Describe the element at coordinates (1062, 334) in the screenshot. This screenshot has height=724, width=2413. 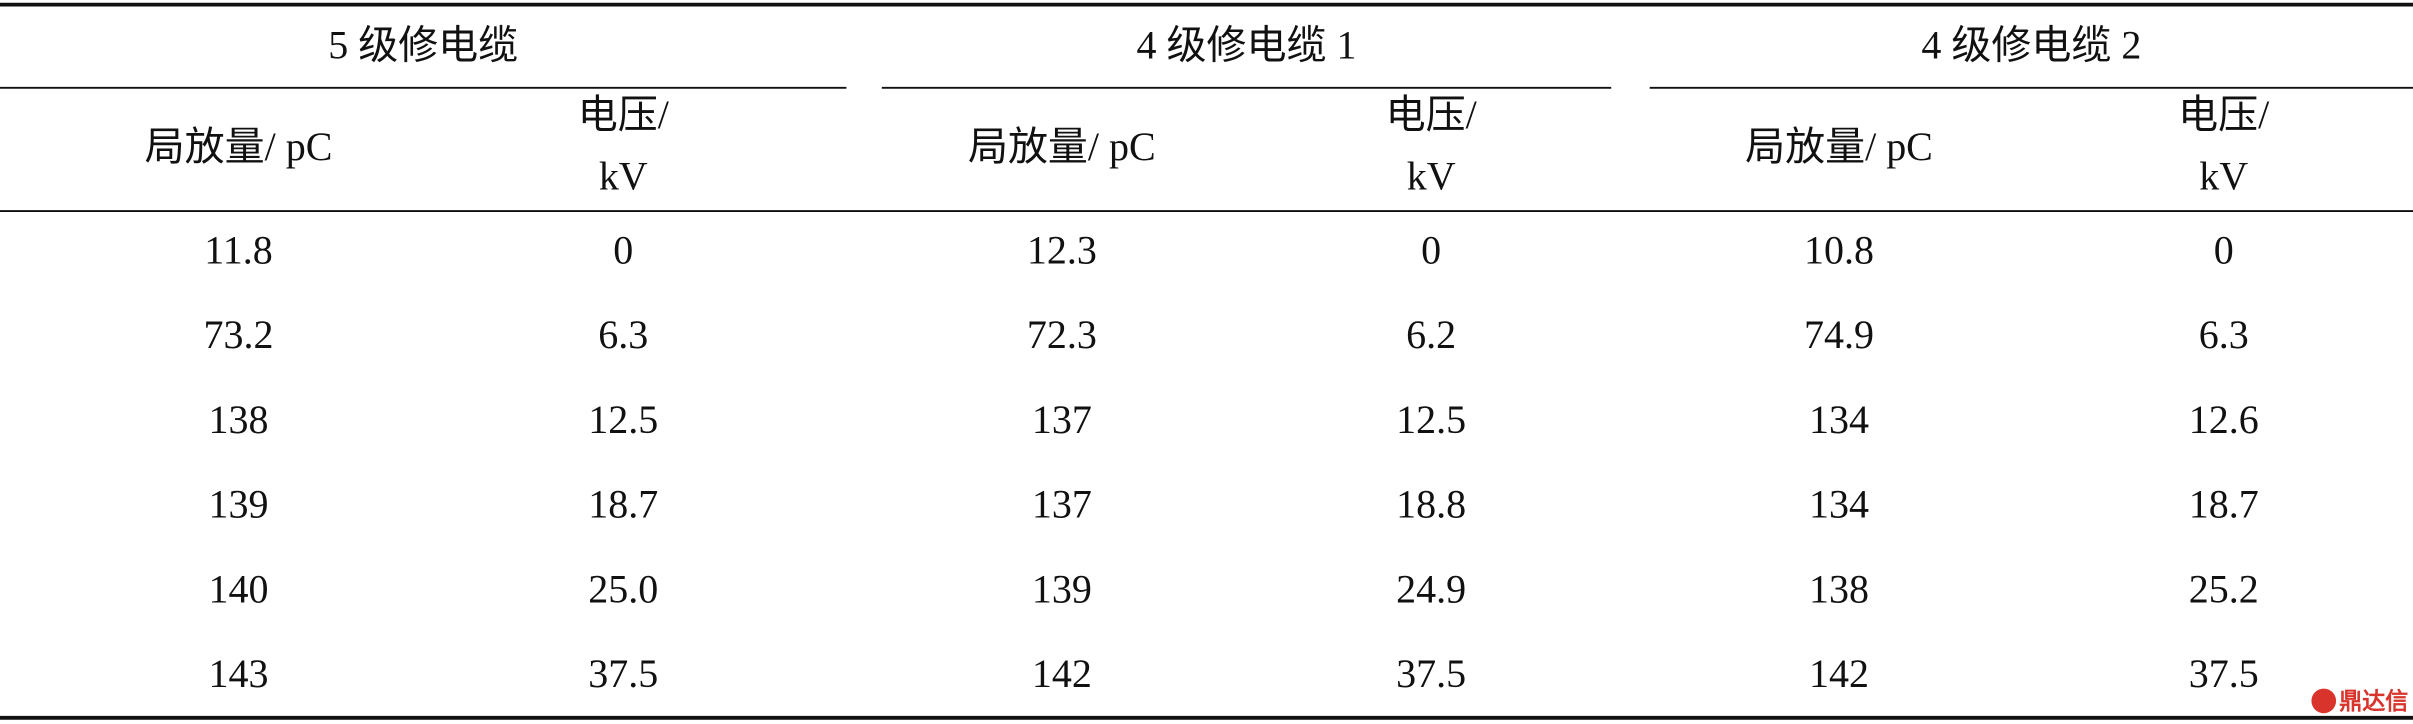
I see `cell: 72.3` at that location.